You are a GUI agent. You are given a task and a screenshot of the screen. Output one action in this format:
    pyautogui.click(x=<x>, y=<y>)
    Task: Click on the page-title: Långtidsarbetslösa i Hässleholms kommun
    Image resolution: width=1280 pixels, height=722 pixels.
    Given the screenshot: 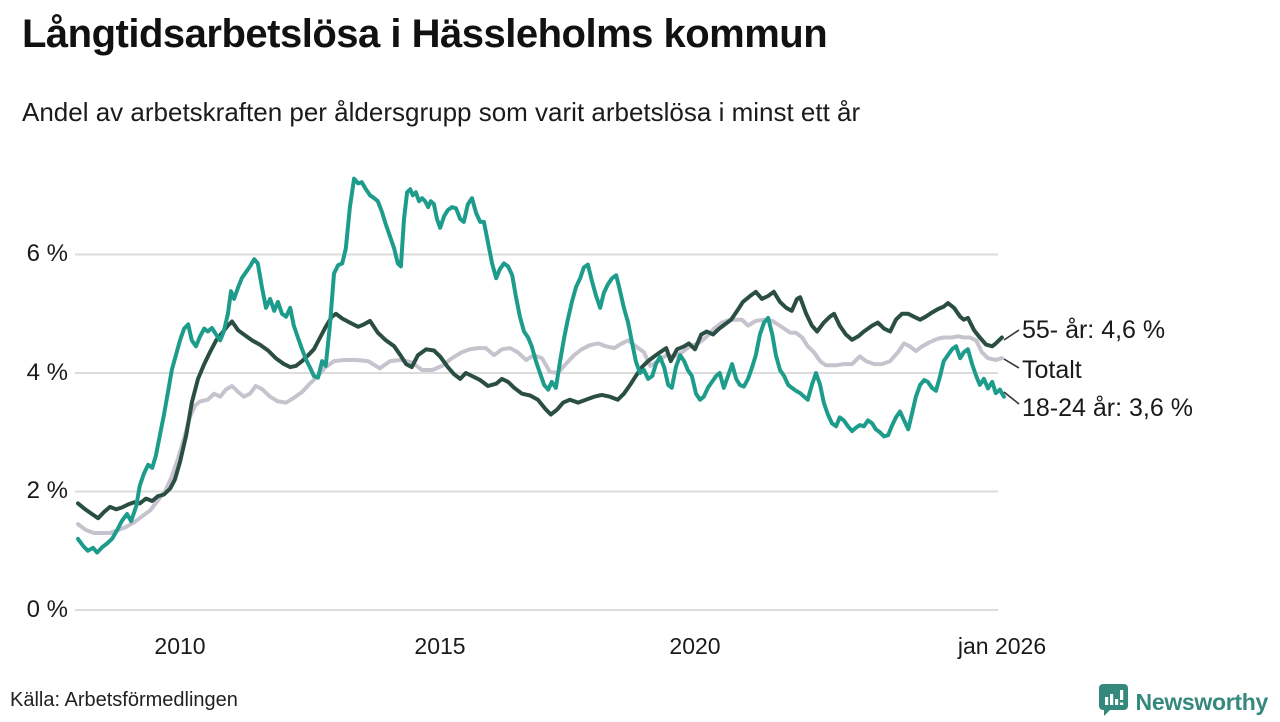 What is the action you would take?
    pyautogui.click(x=425, y=34)
    